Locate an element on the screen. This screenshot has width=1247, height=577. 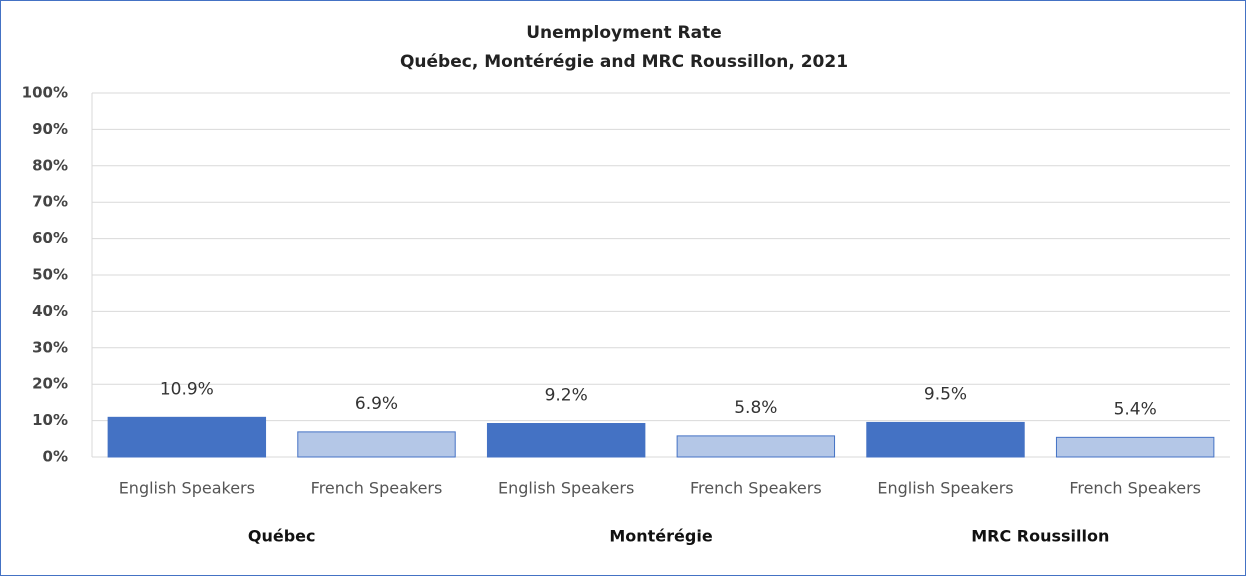
group-label: Québec is located at coordinates (282, 536).